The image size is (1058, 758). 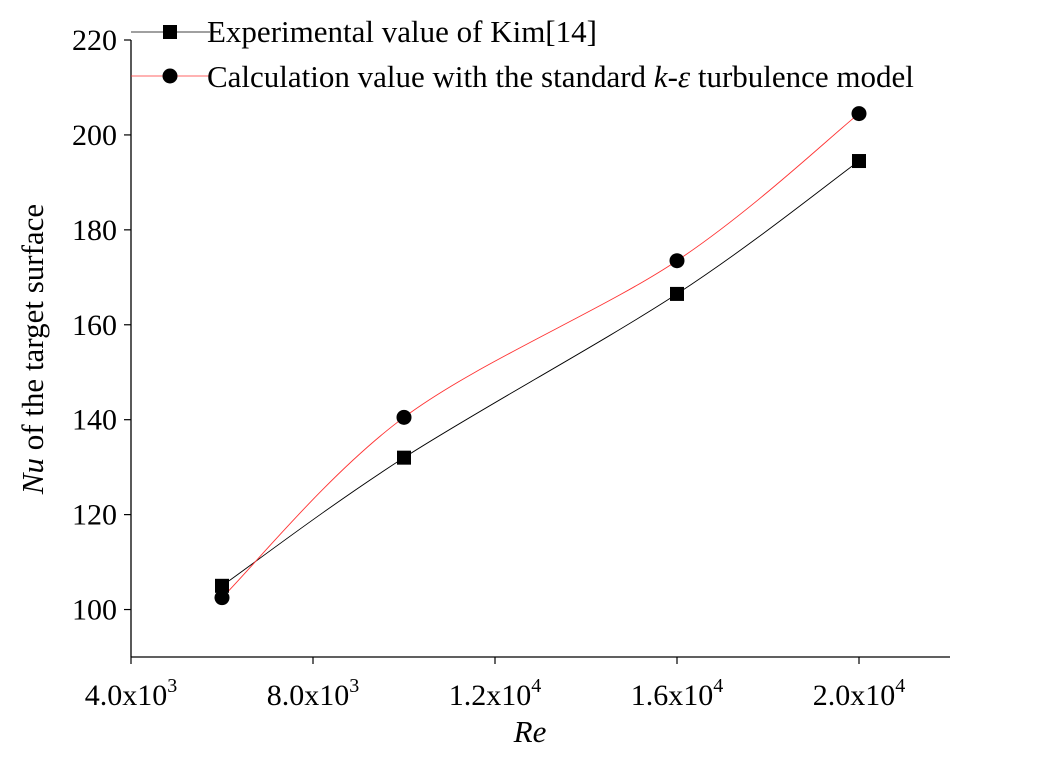 What do you see at coordinates (430, 76) in the screenshot?
I see `legend-label-calculation-part1: Calculation value with the standard` at bounding box center [430, 76].